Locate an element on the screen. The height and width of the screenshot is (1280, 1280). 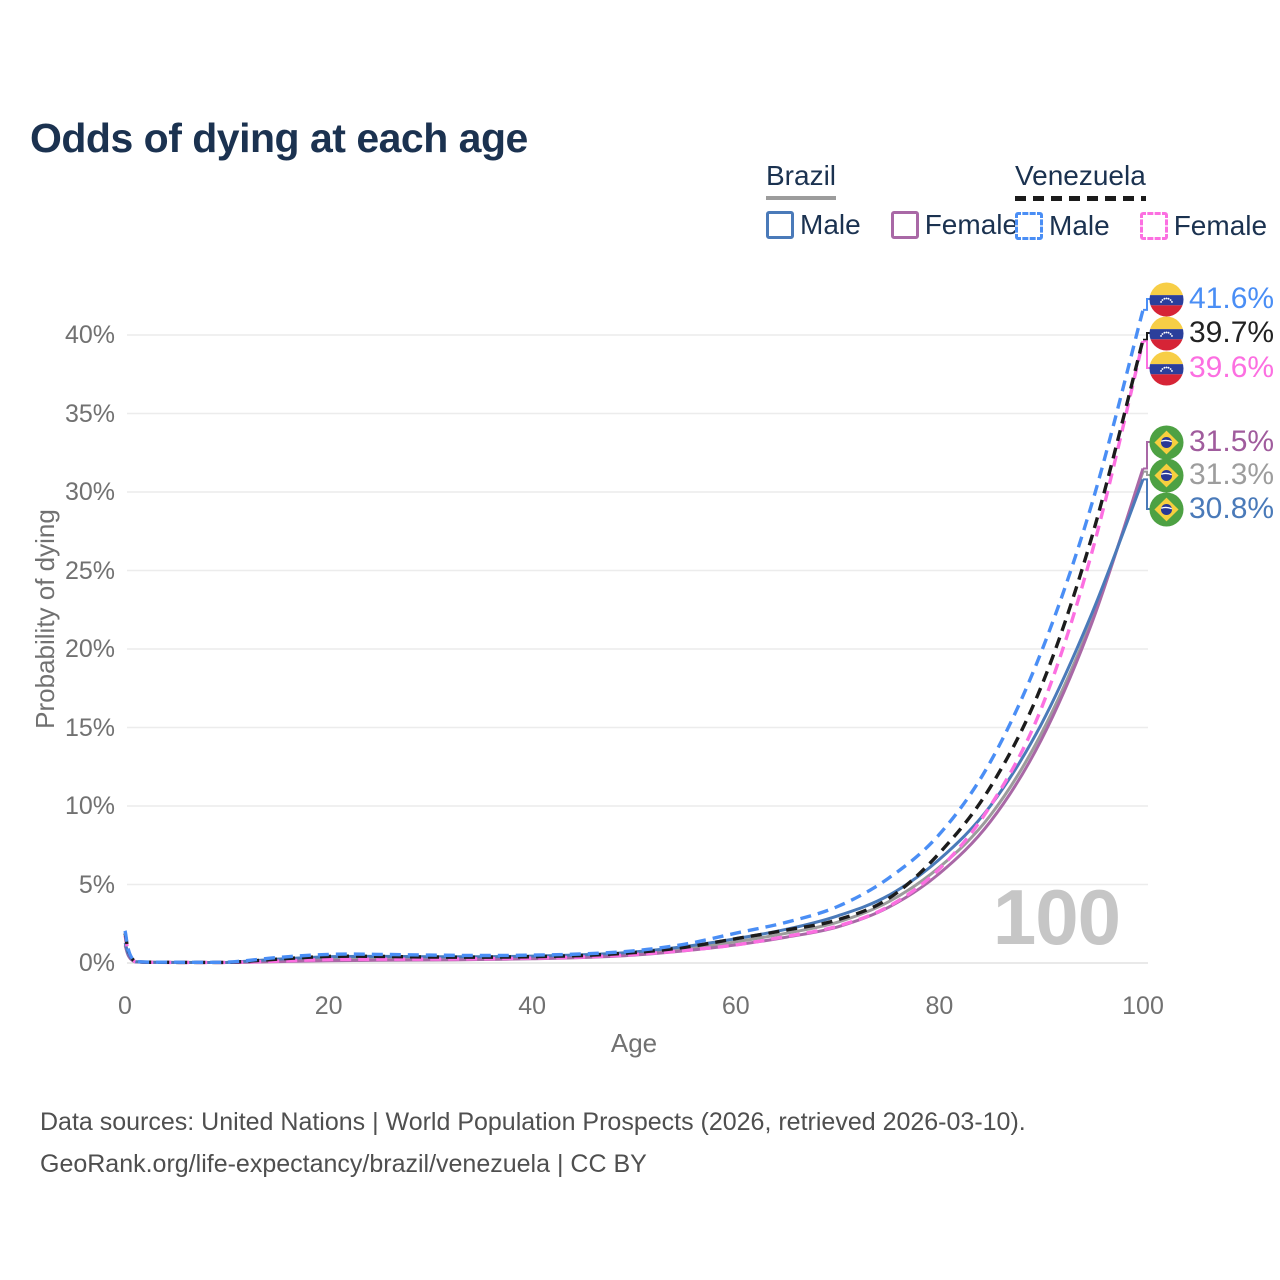
legend-item-brazil-male: Male is located at coordinates (813, 225).